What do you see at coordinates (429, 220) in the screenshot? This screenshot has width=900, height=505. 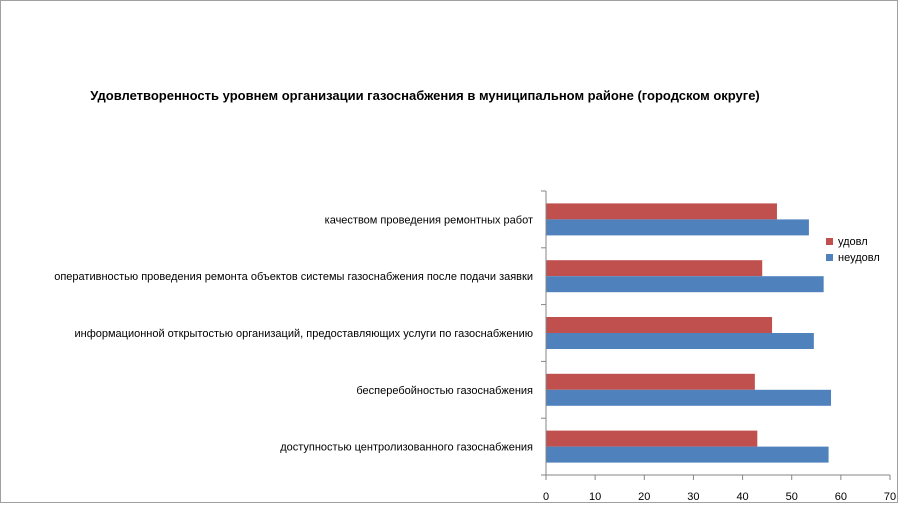 I see `category-label: качеством проведения ремонтных работ` at bounding box center [429, 220].